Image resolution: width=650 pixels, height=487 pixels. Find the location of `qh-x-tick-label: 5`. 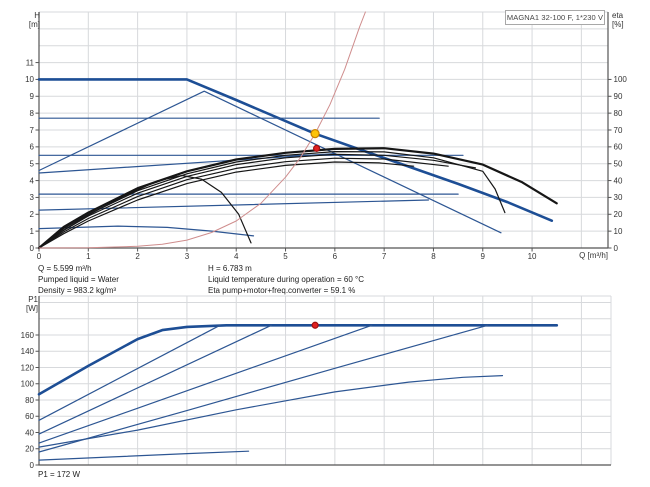

qh-x-tick-label: 5 is located at coordinates (285, 256).